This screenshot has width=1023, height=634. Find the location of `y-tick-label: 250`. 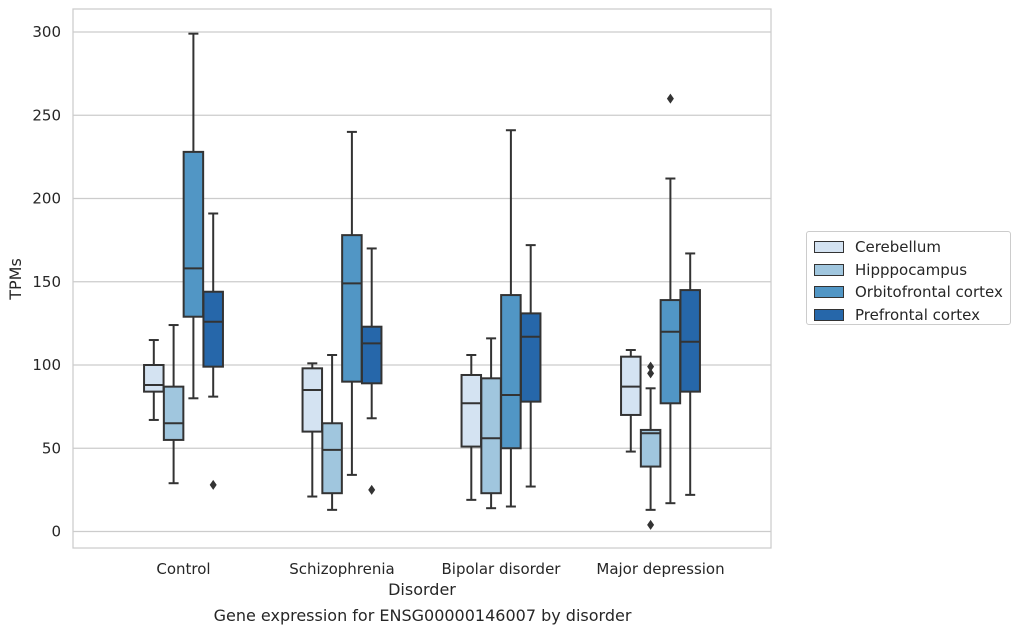

y-tick-label: 250 is located at coordinates (46, 115).